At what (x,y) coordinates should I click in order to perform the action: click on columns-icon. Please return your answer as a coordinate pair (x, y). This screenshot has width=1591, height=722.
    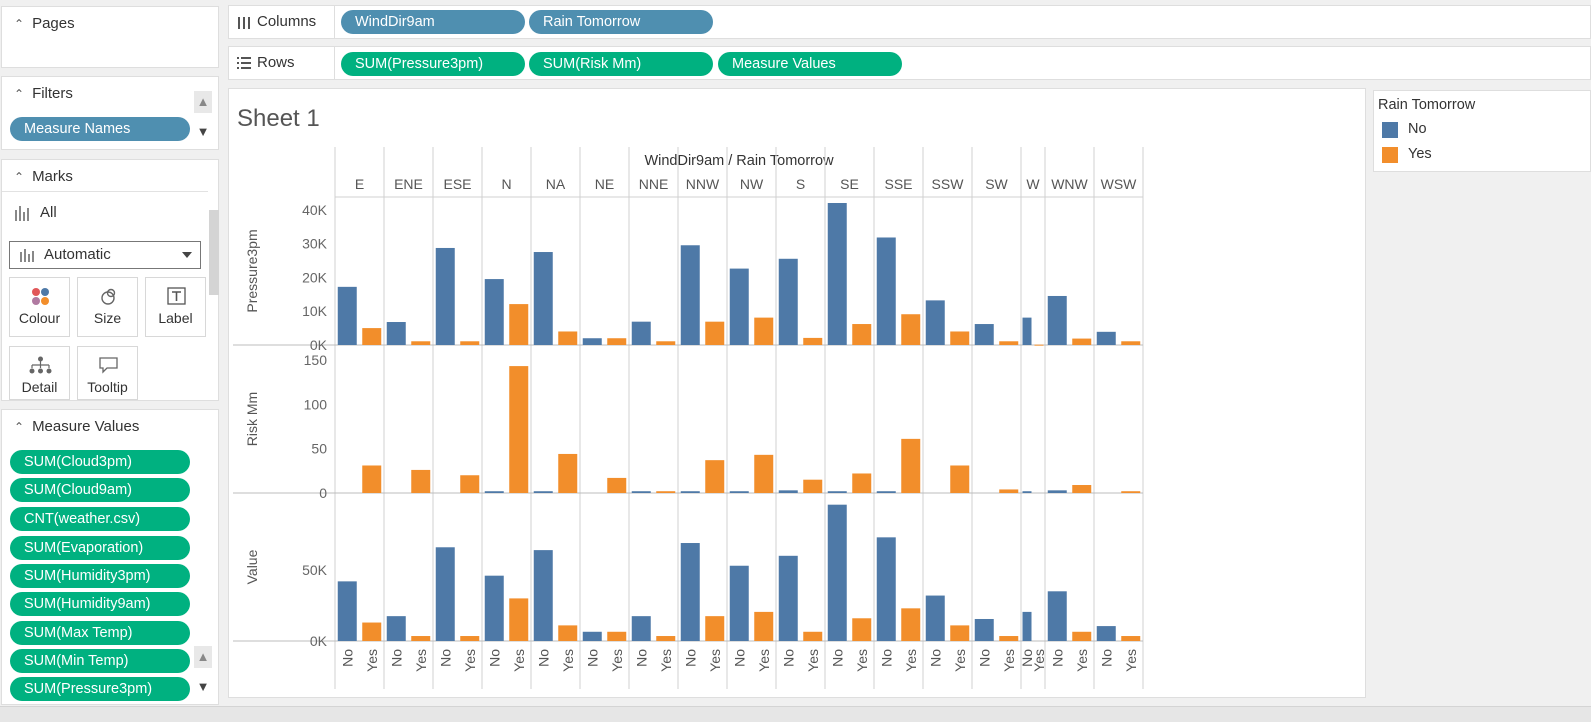
    Looking at the image, I should click on (244, 23).